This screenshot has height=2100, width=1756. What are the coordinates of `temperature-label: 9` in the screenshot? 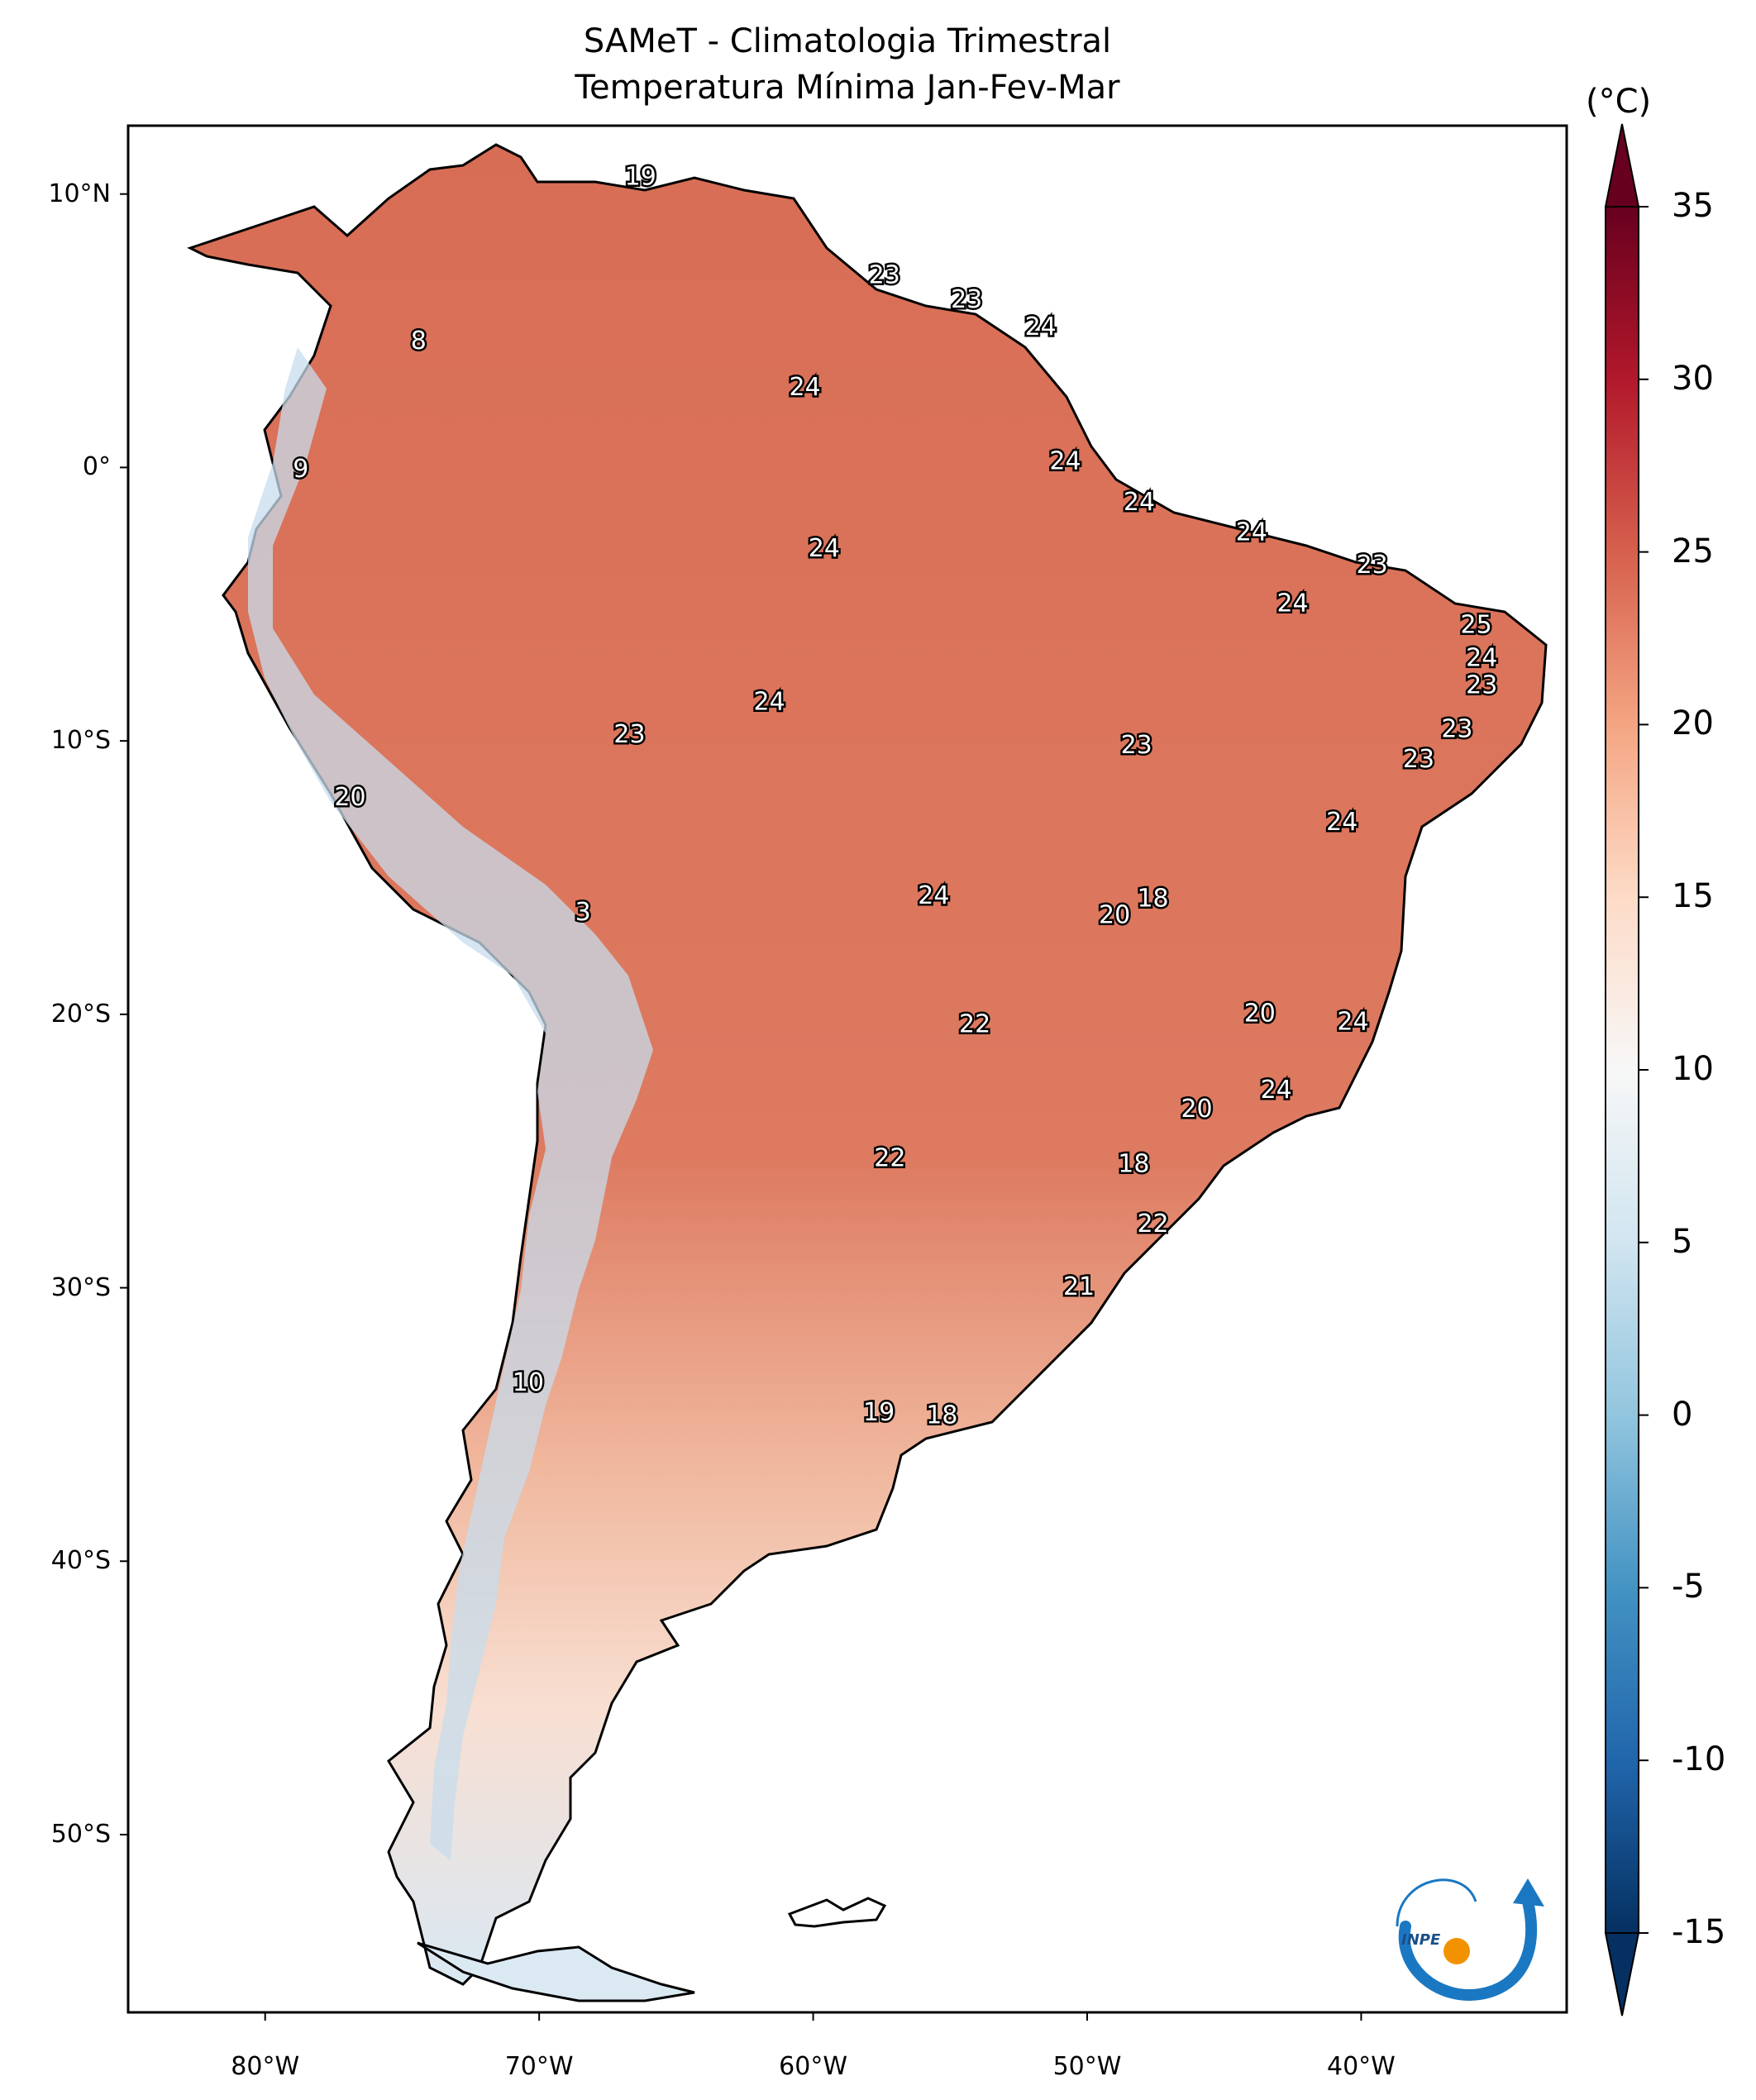 It's located at (300, 469).